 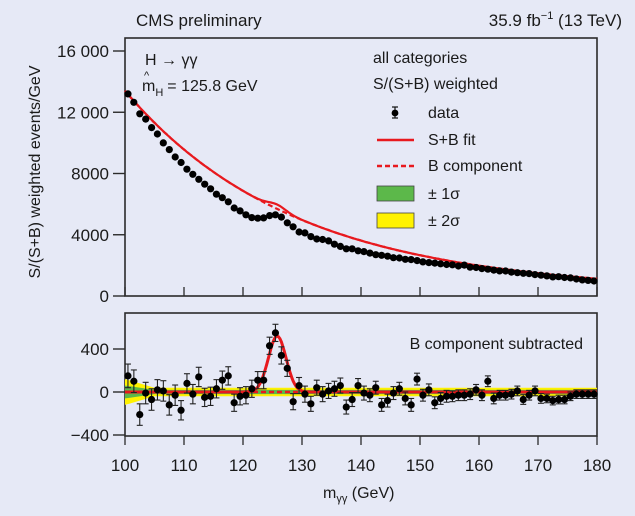 I want to click on categories-label: all categories, so click(x=420, y=58).